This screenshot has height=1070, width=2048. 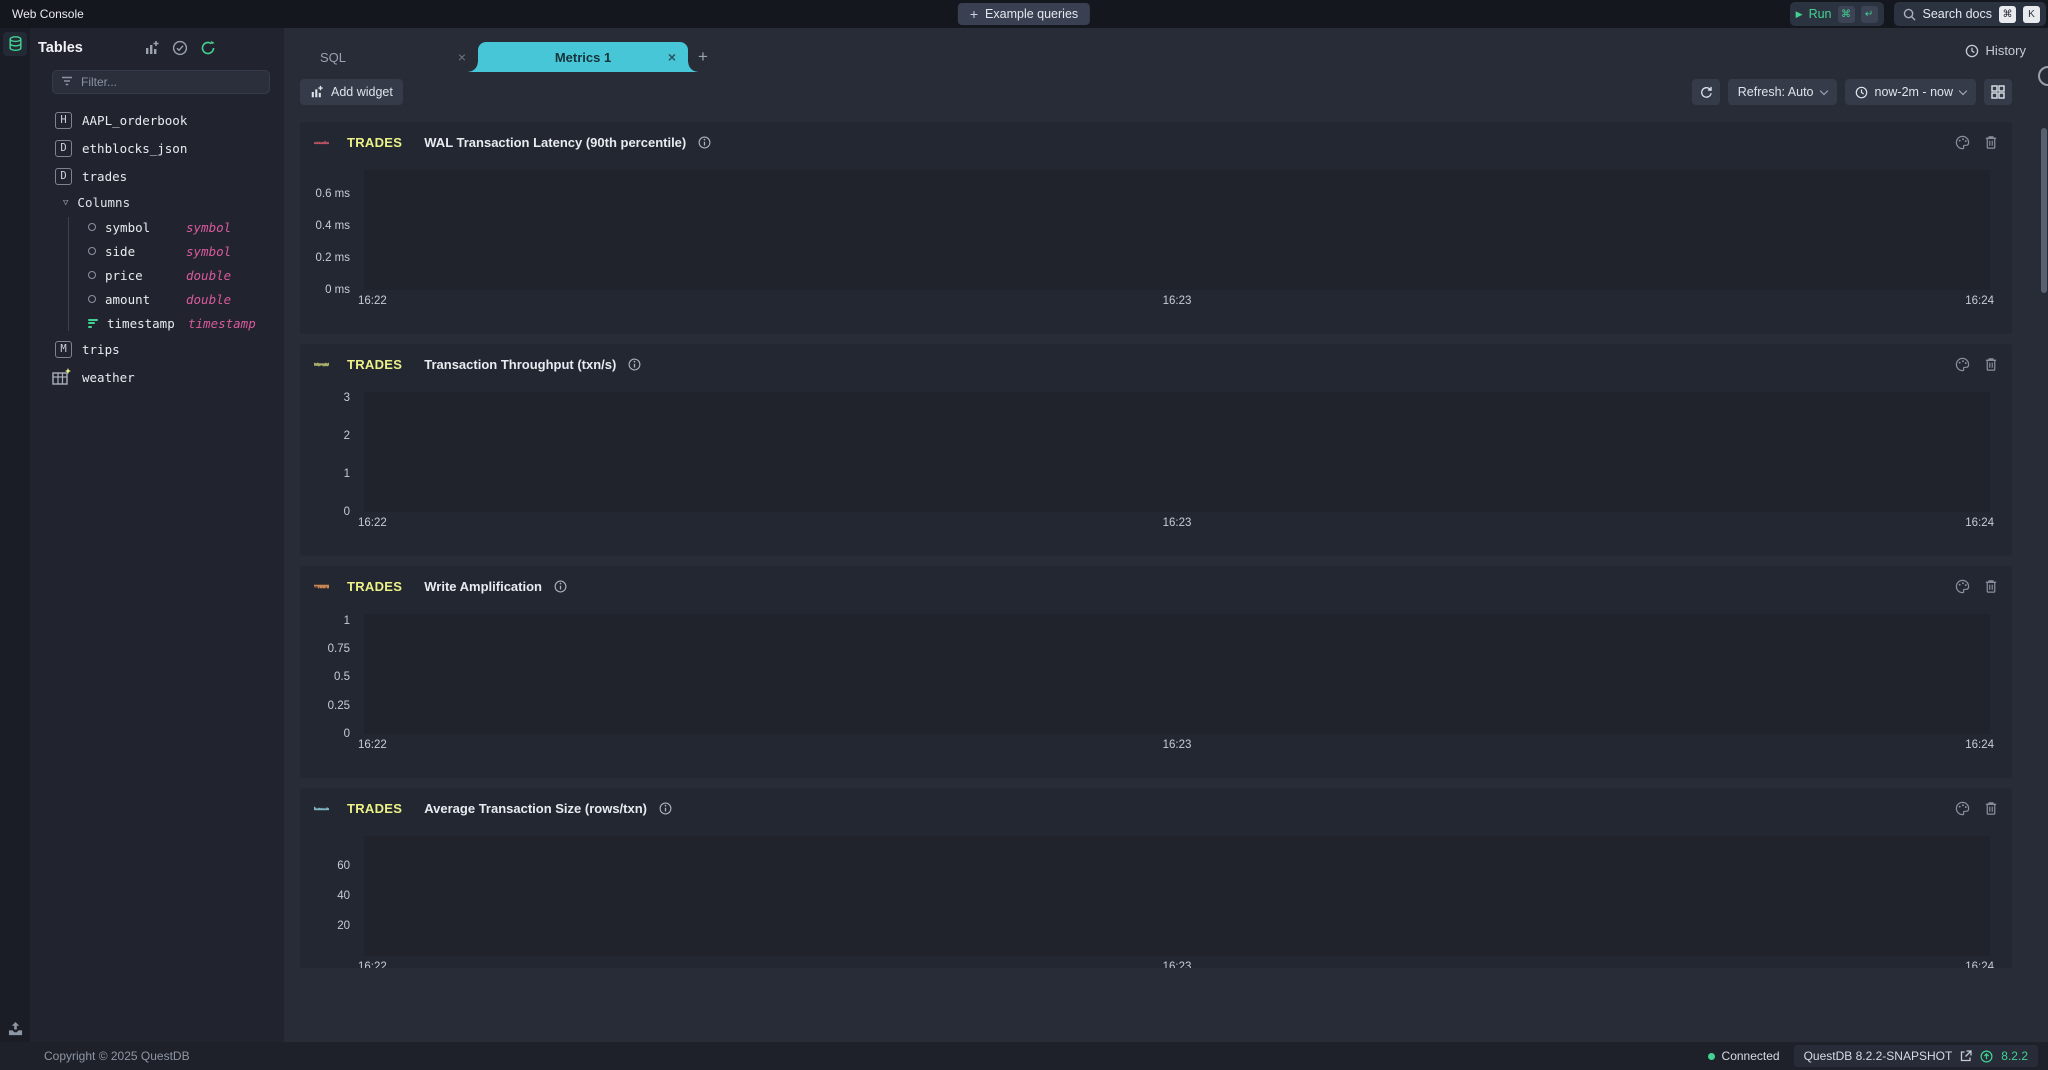 What do you see at coordinates (343, 926) in the screenshot?
I see `y-axis-tick: 20` at bounding box center [343, 926].